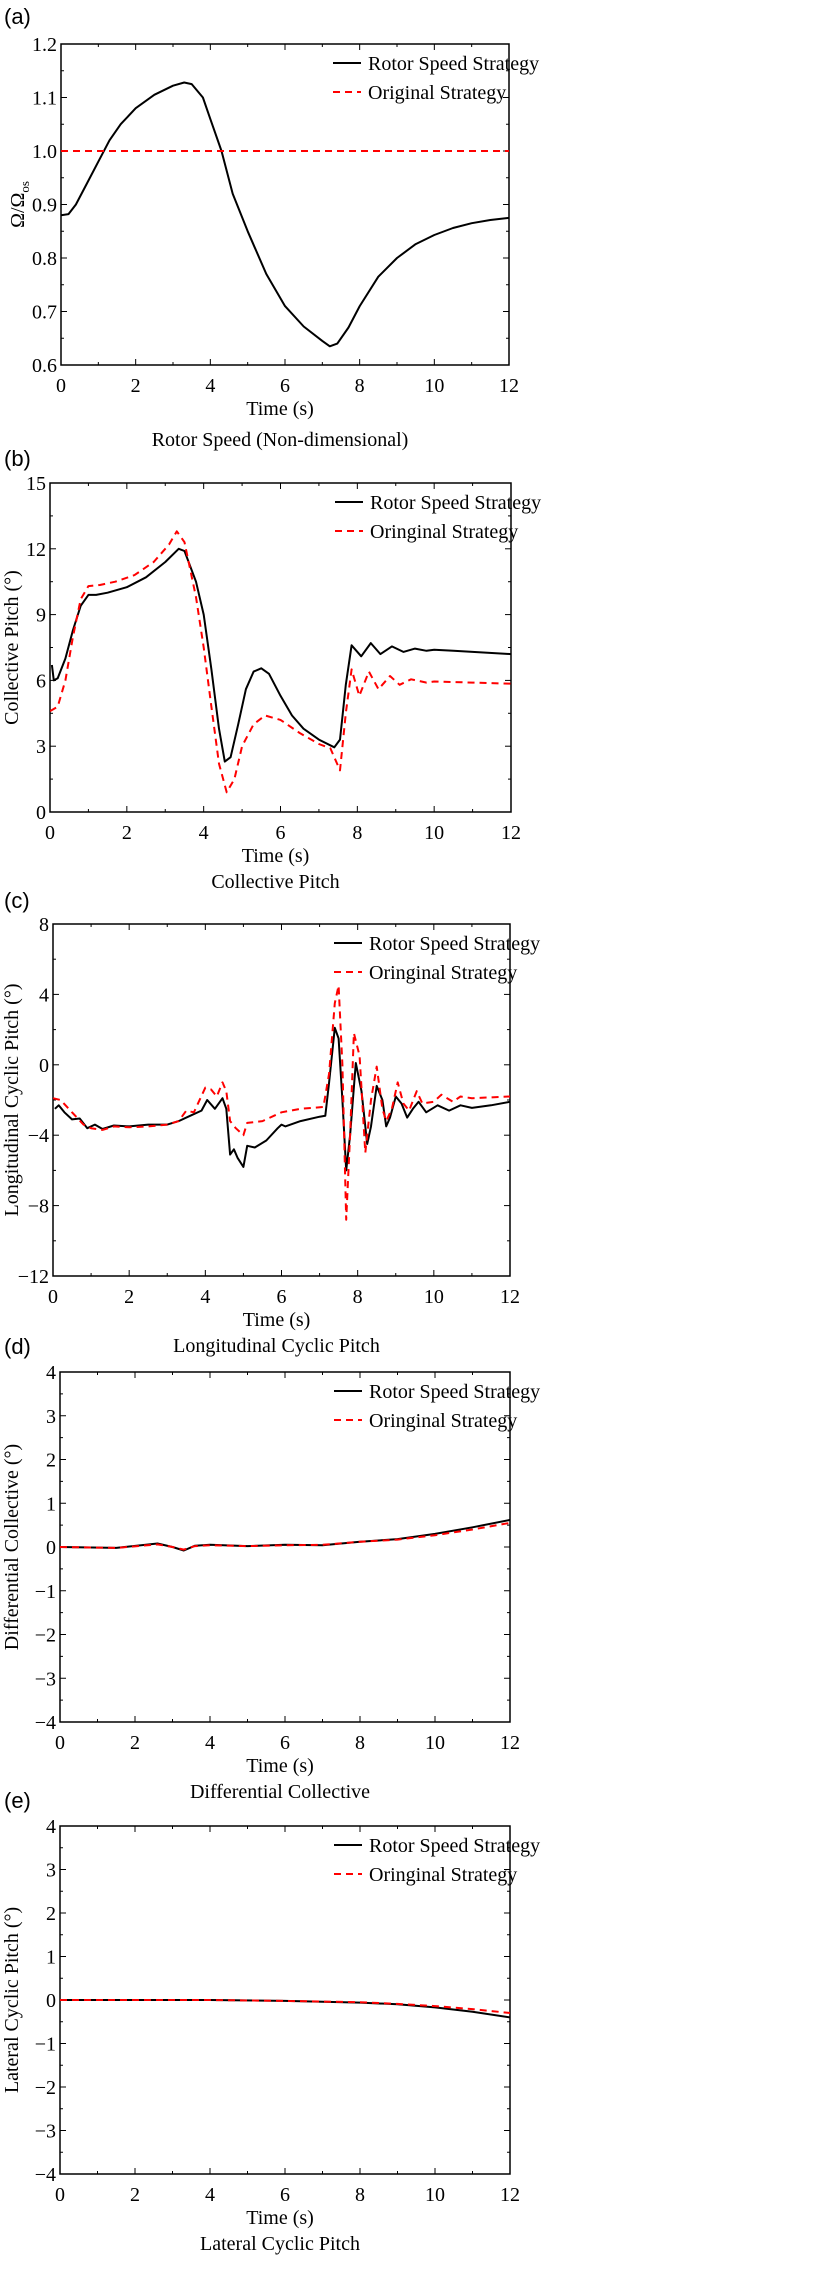  I want to click on y-tick-label: −8, so click(38, 1207).